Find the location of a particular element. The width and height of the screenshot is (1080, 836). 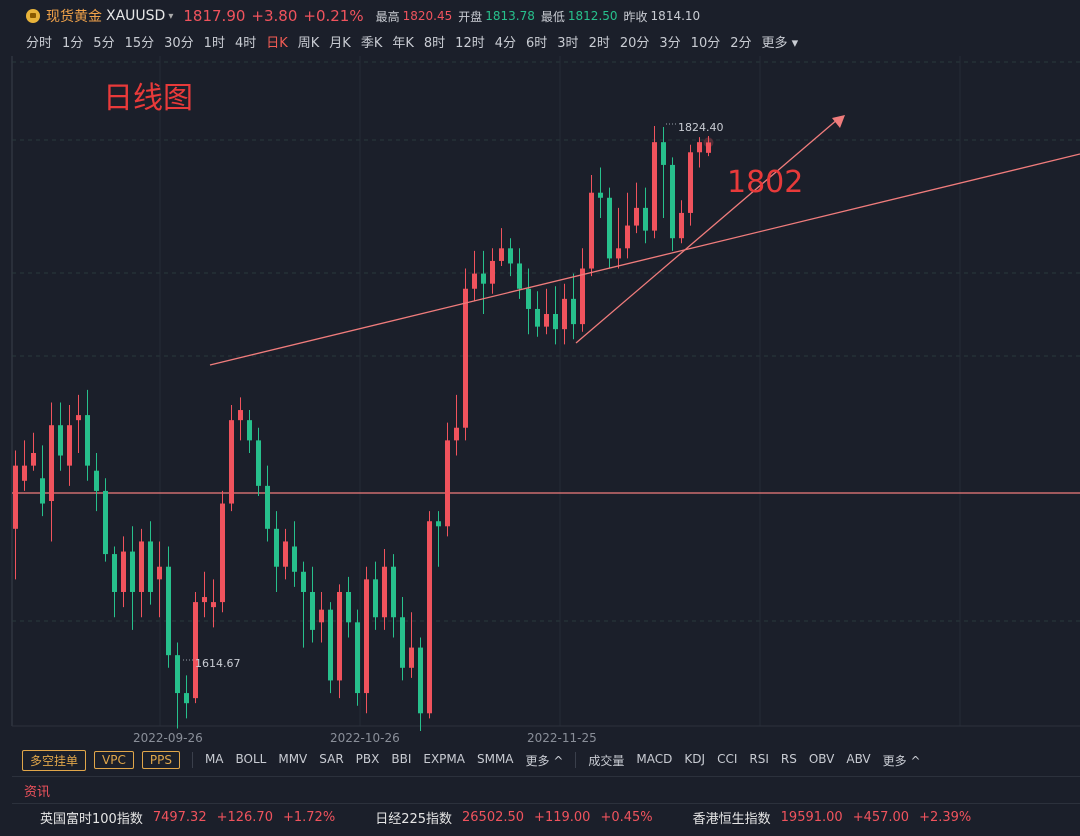

timeframe-tab: 4时 is located at coordinates (245, 43).